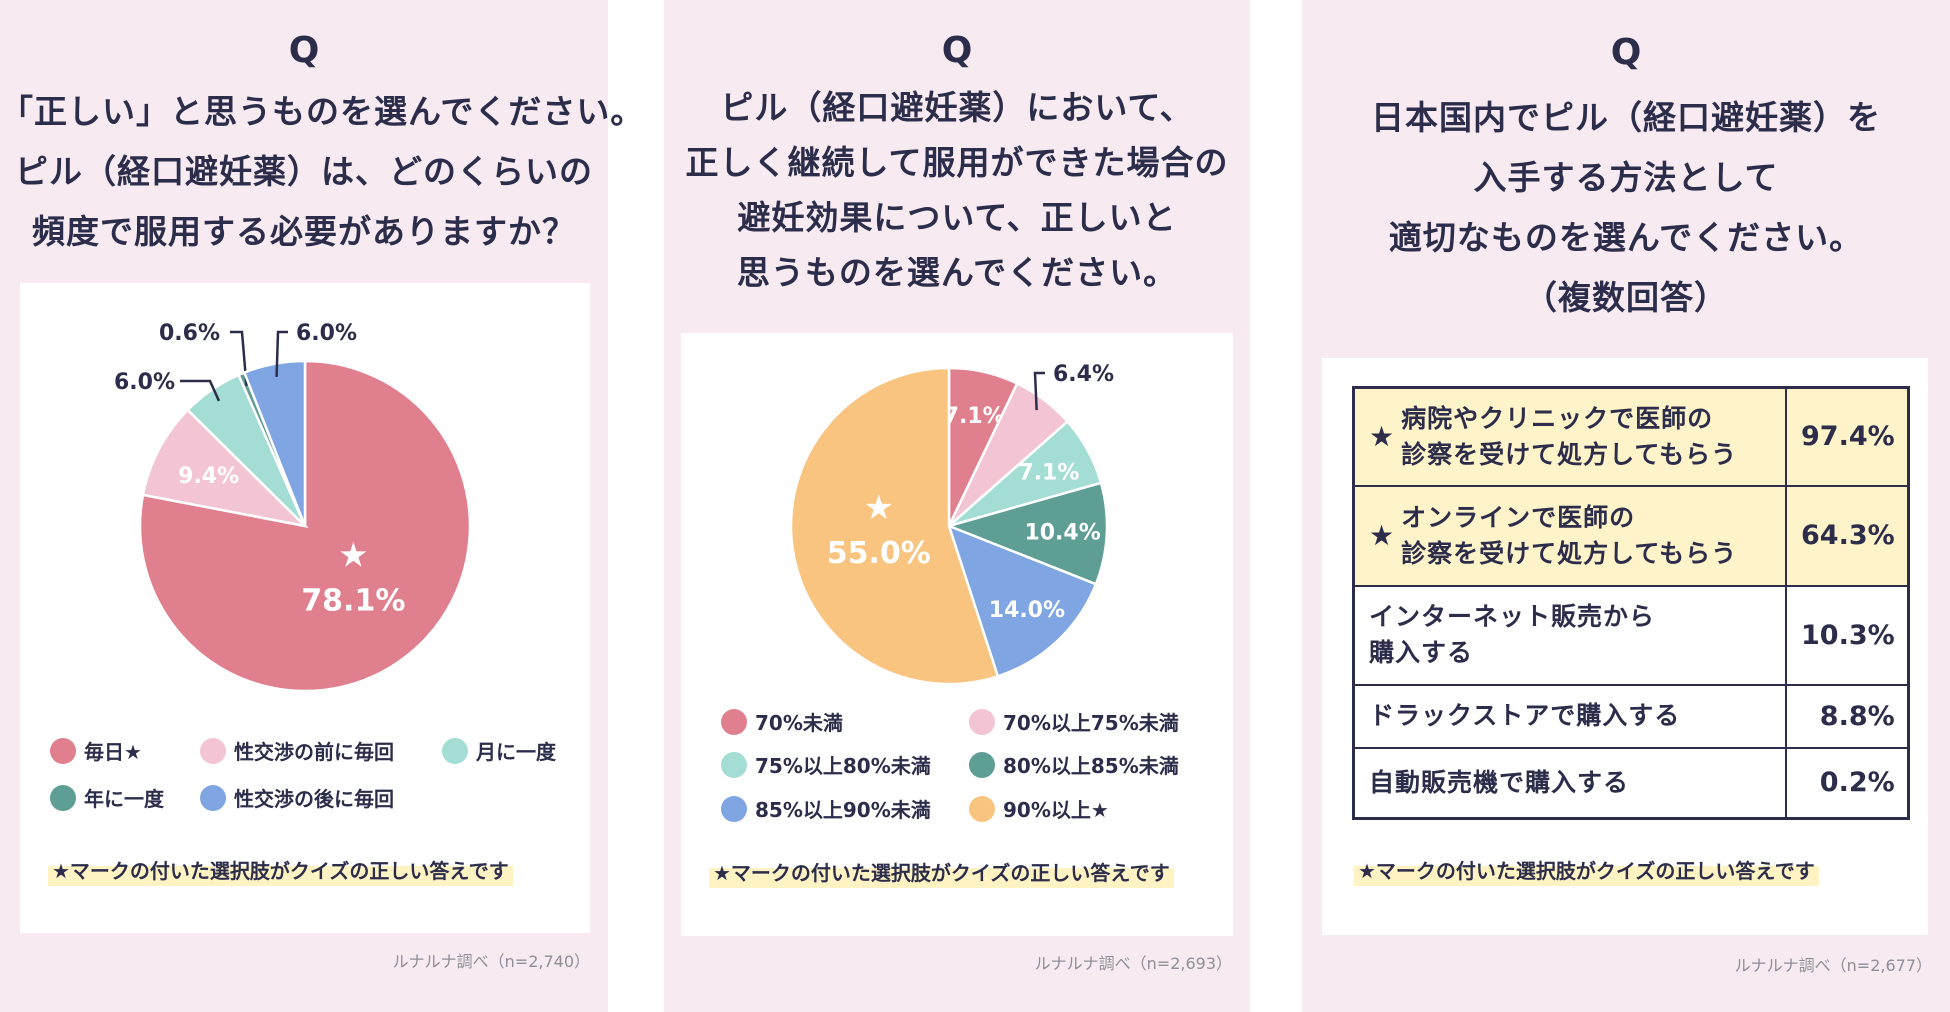 This screenshot has width=1950, height=1012. Describe the element at coordinates (1133, 963) in the screenshot. I see `source-note: ルナルナ調べ（n=2,693）` at that location.